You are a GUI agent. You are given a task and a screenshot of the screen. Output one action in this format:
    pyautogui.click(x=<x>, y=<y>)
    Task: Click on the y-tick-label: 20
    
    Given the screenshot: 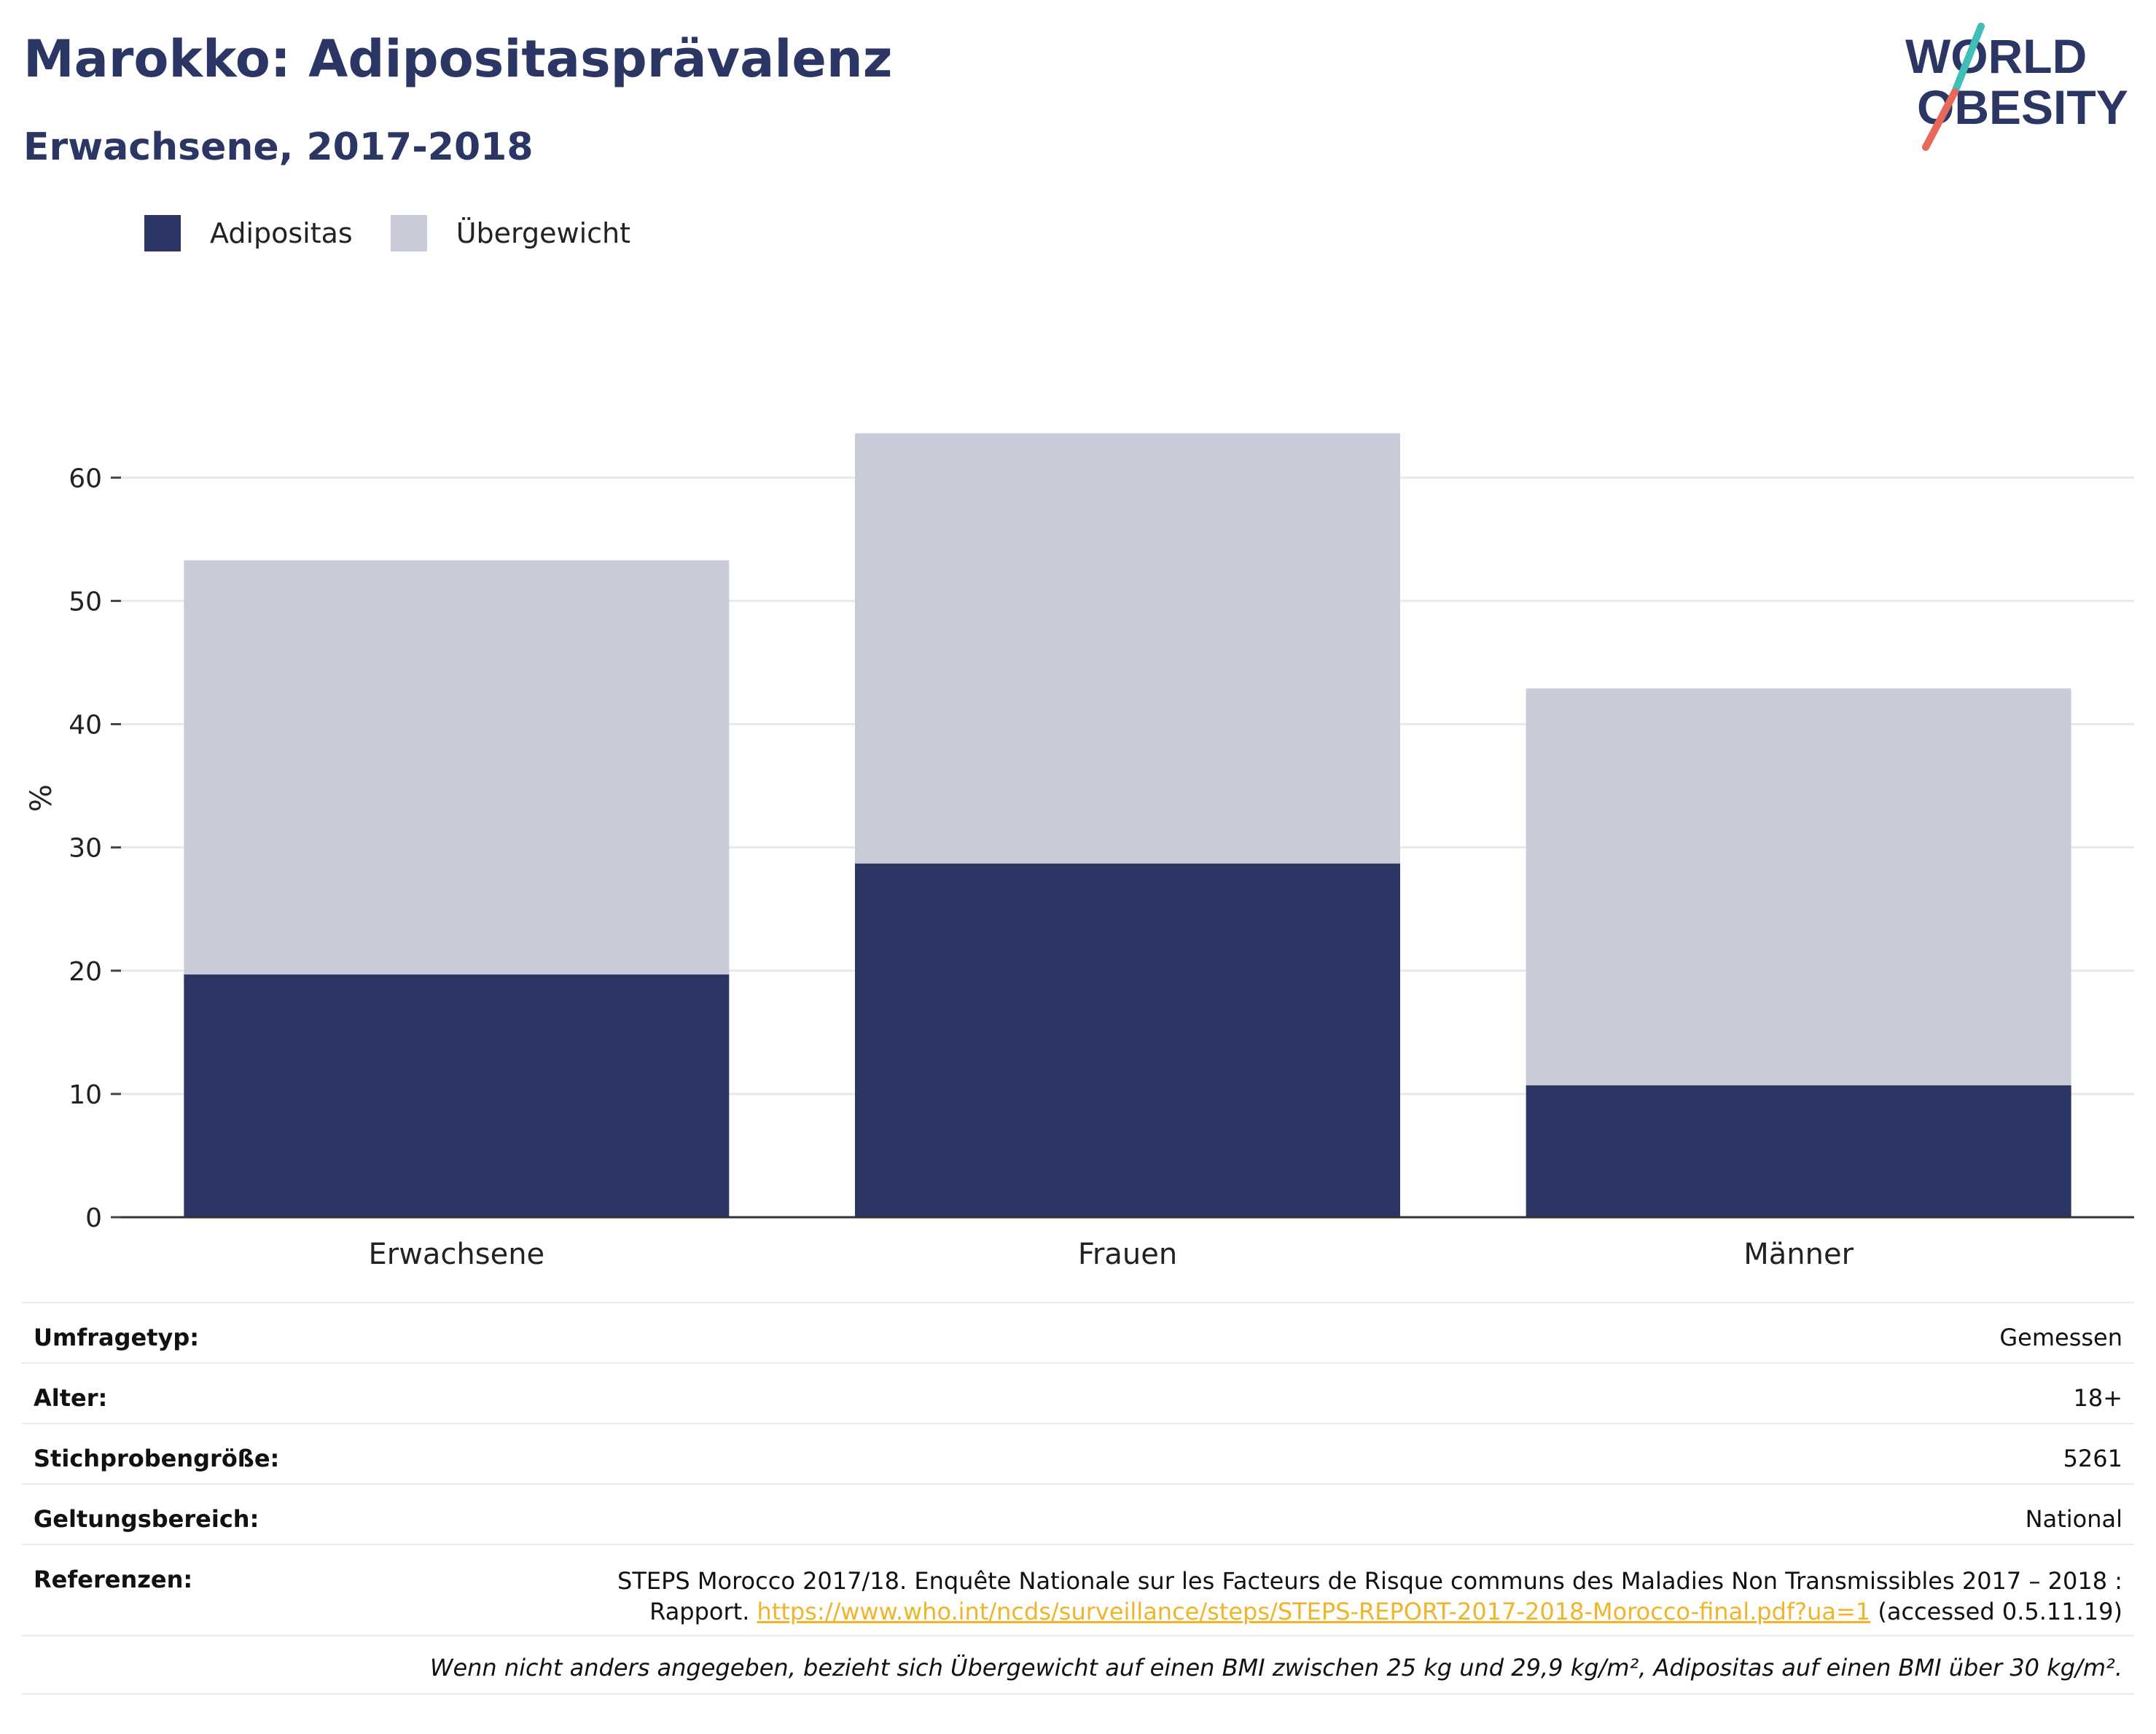 What is the action you would take?
    pyautogui.click(x=86, y=972)
    